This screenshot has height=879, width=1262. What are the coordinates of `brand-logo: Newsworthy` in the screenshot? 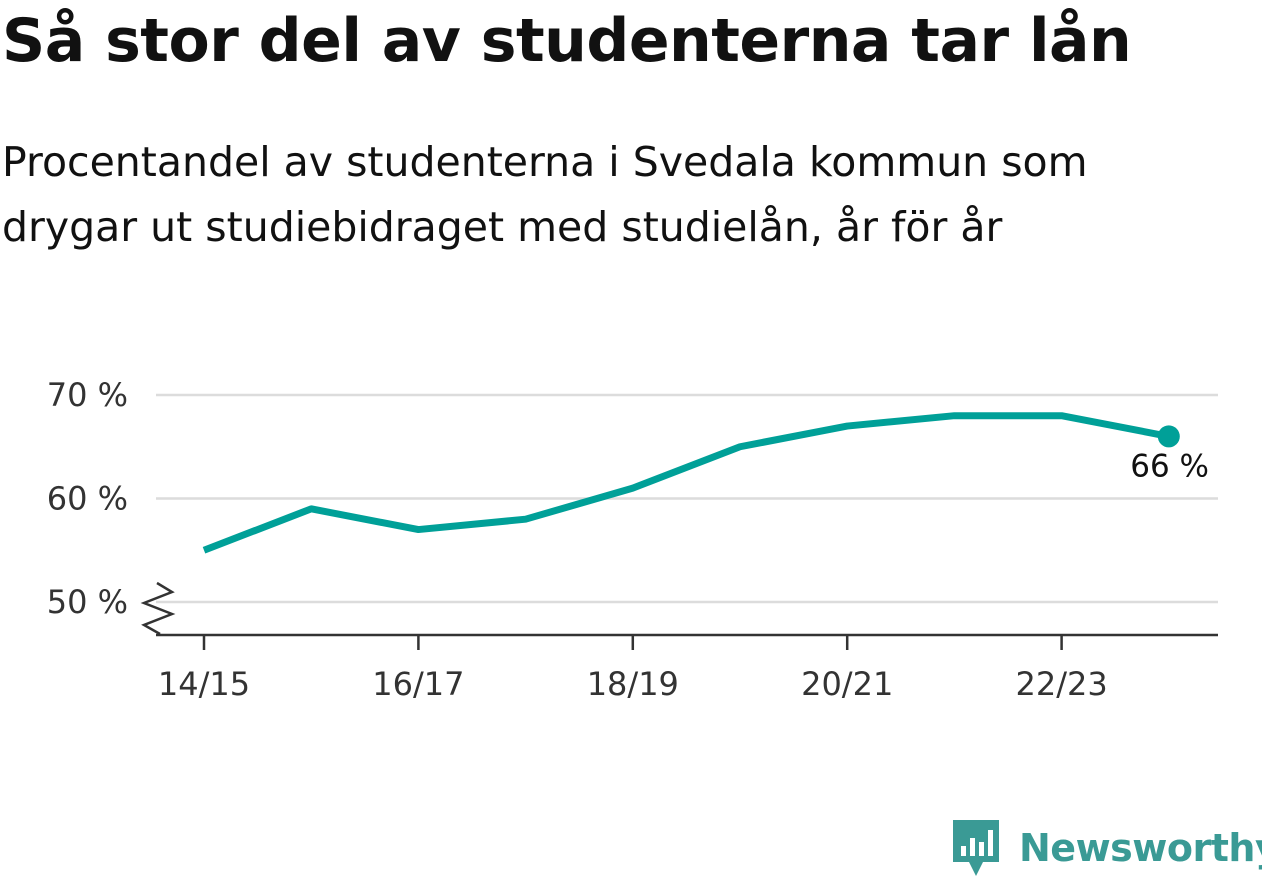 It's located at (1106, 848).